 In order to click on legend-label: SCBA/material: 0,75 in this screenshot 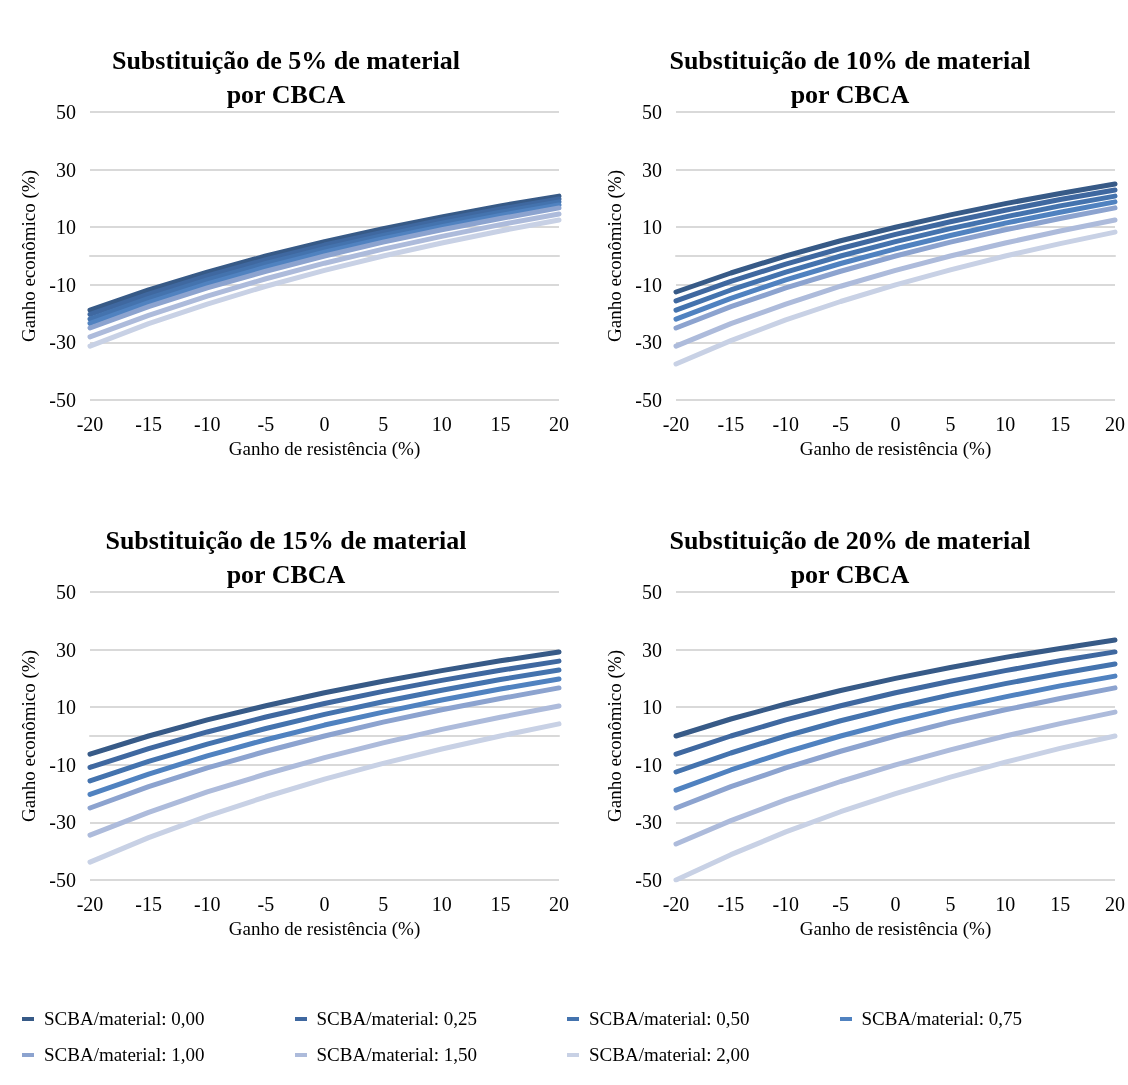, I will do `click(941, 1019)`.